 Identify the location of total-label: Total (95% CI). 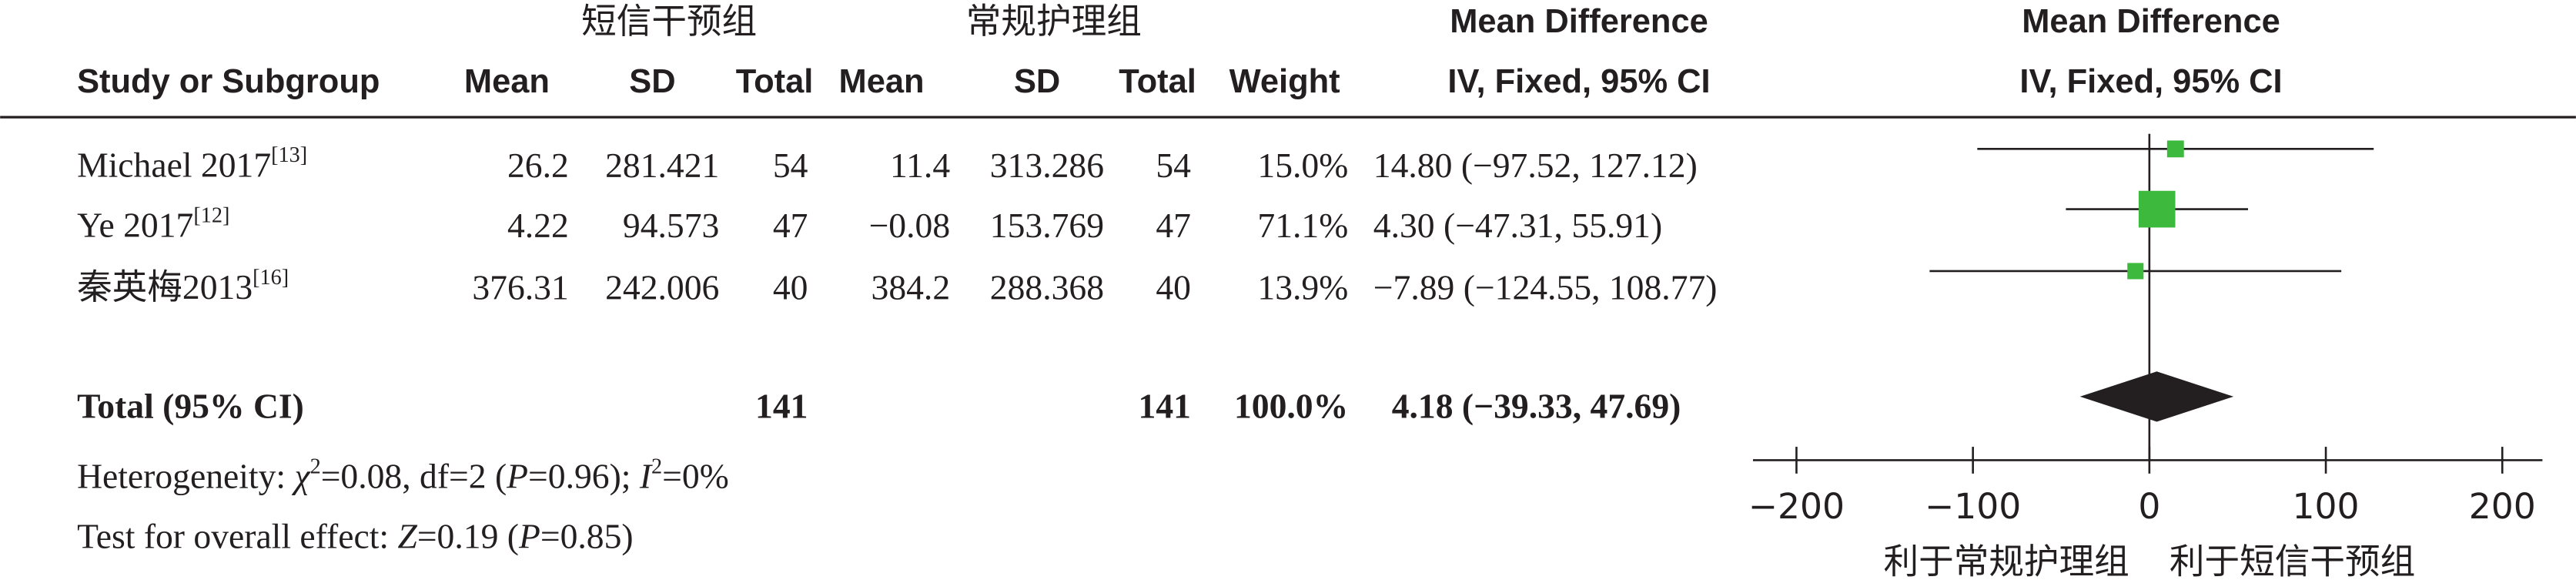
(191, 406).